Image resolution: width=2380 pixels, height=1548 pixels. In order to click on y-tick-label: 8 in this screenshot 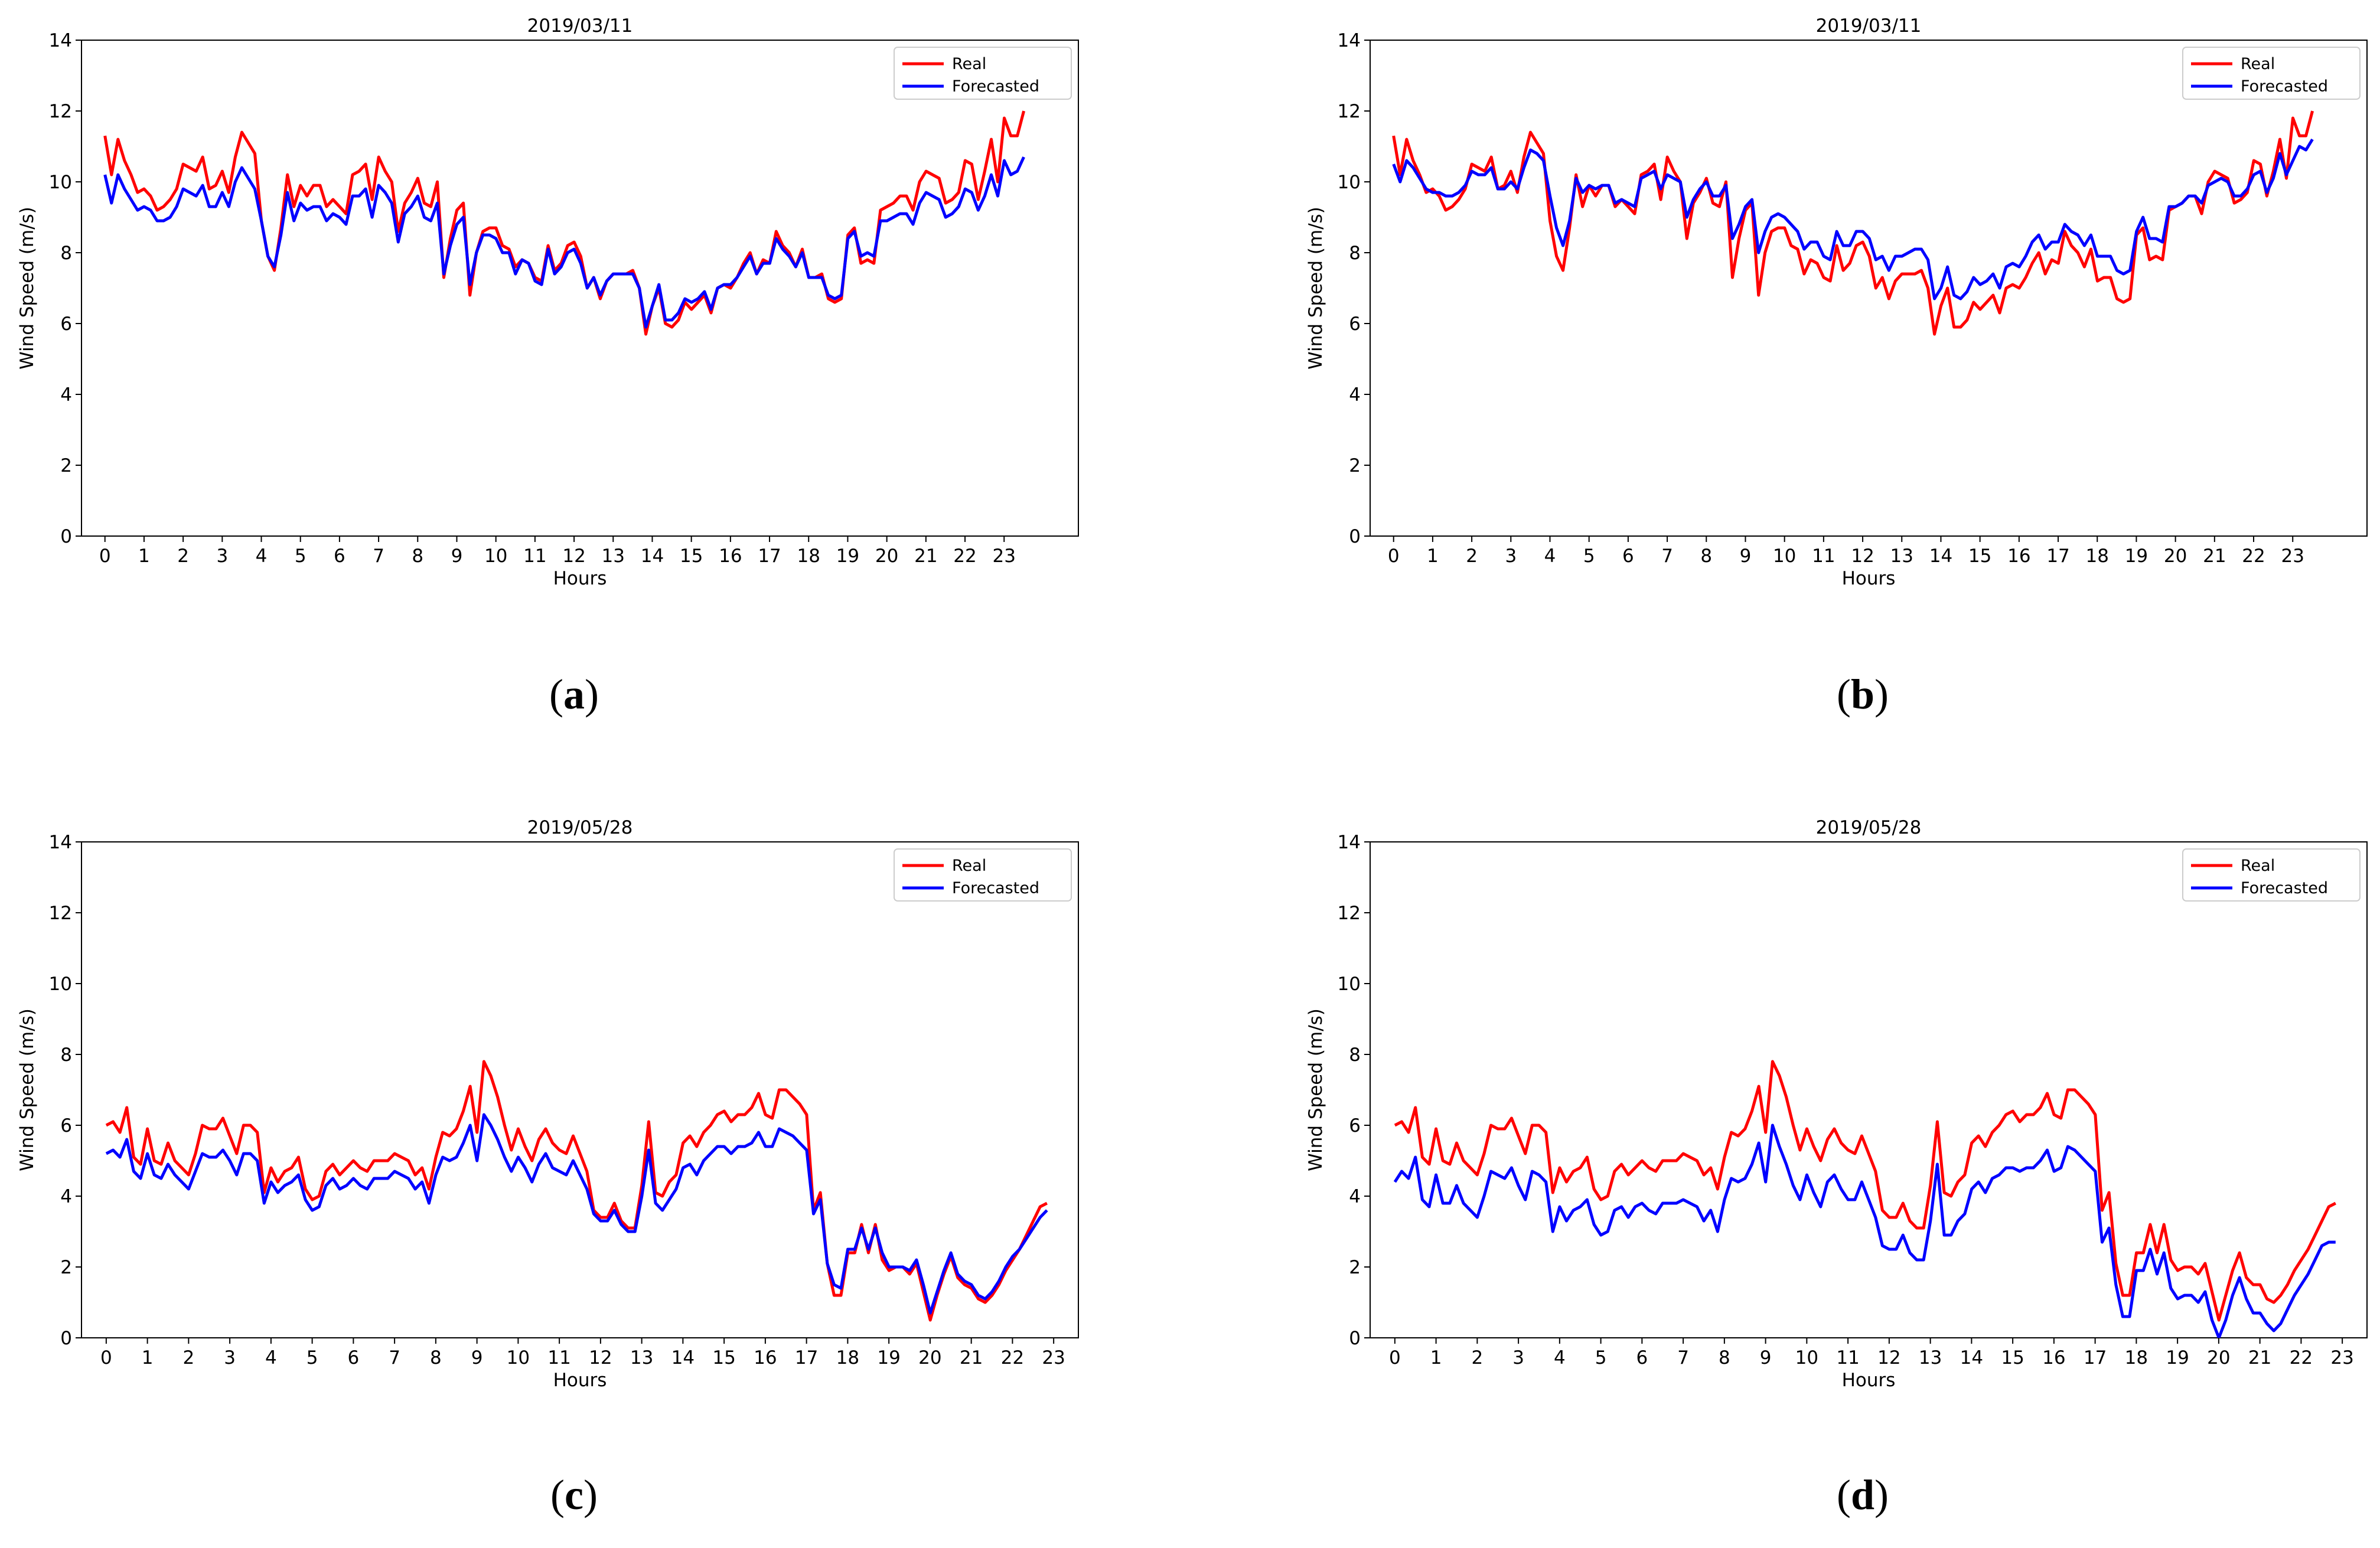, I will do `click(1355, 253)`.